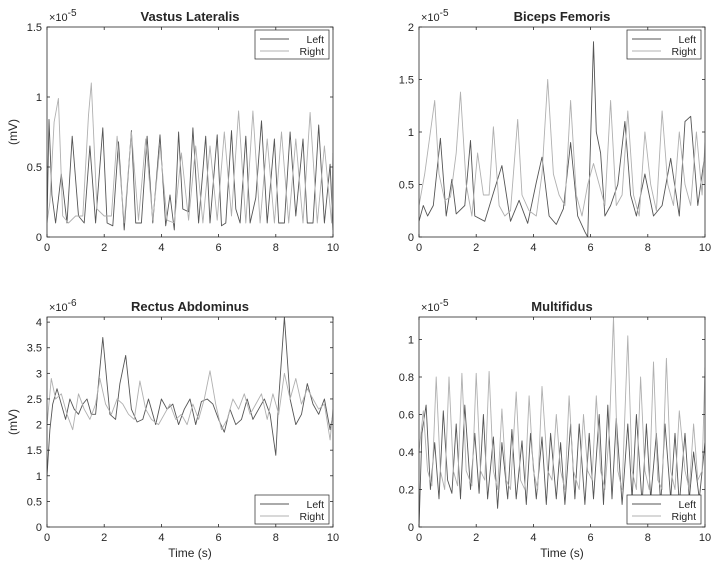 The image size is (724, 572). Describe the element at coordinates (34, 400) in the screenshot. I see `y-tick-label: 2.5` at that location.